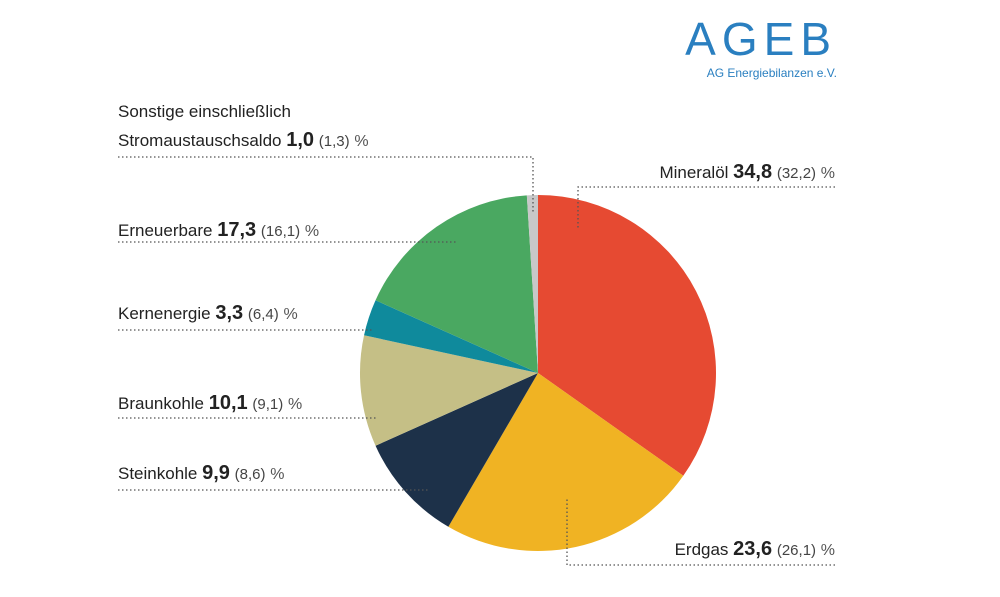  I want to click on value-label: 17,3, so click(237, 230).